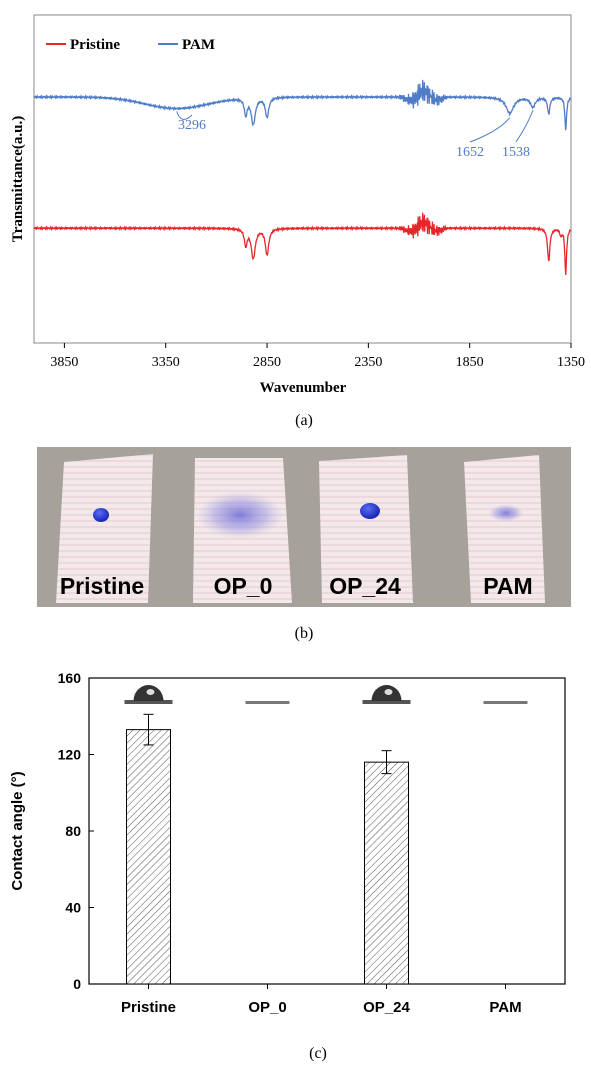 The image size is (591, 1066). Describe the element at coordinates (192, 125) in the screenshot. I see `peak-annotation-3296: 3296` at that location.